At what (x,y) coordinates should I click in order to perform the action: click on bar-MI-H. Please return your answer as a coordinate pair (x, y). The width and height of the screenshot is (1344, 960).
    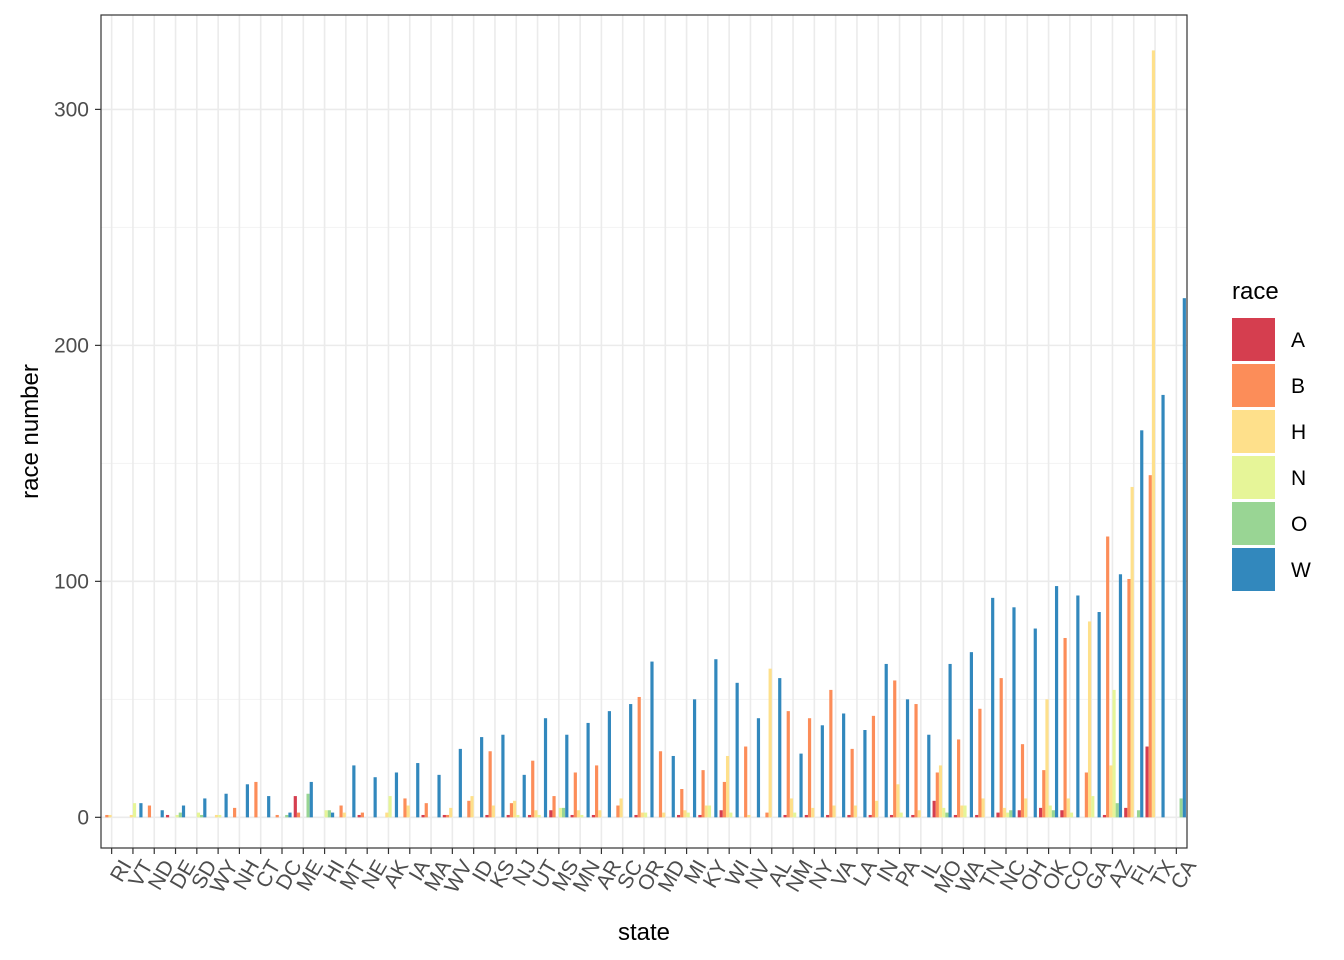
    Looking at the image, I should click on (685, 814).